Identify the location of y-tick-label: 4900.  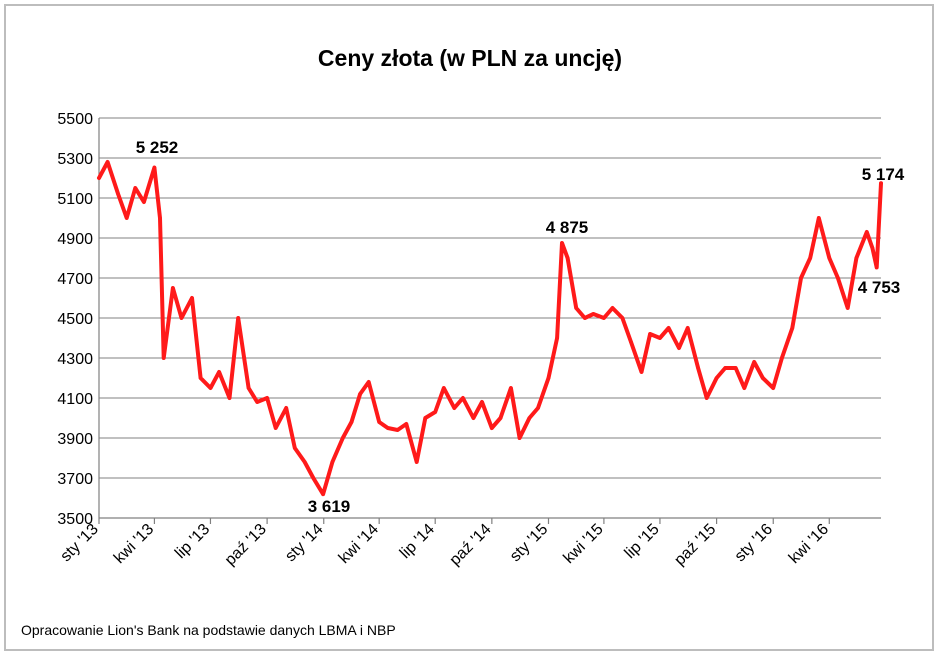
(75, 239).